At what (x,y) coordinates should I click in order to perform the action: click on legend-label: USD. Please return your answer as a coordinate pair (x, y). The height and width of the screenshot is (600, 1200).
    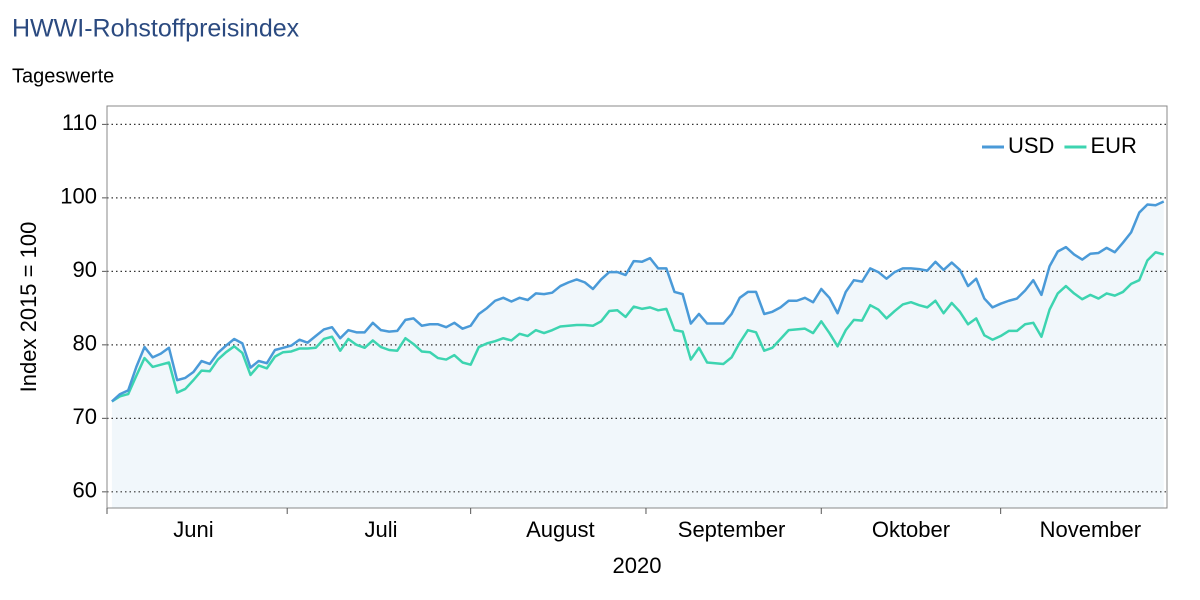
    Looking at the image, I should click on (1031, 145).